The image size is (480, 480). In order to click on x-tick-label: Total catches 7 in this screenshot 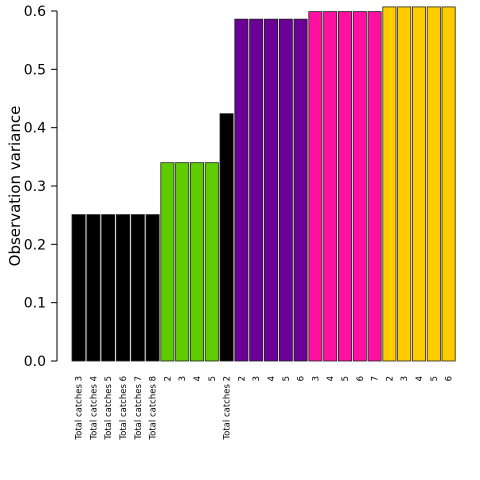, I will do `click(139, 408)`.